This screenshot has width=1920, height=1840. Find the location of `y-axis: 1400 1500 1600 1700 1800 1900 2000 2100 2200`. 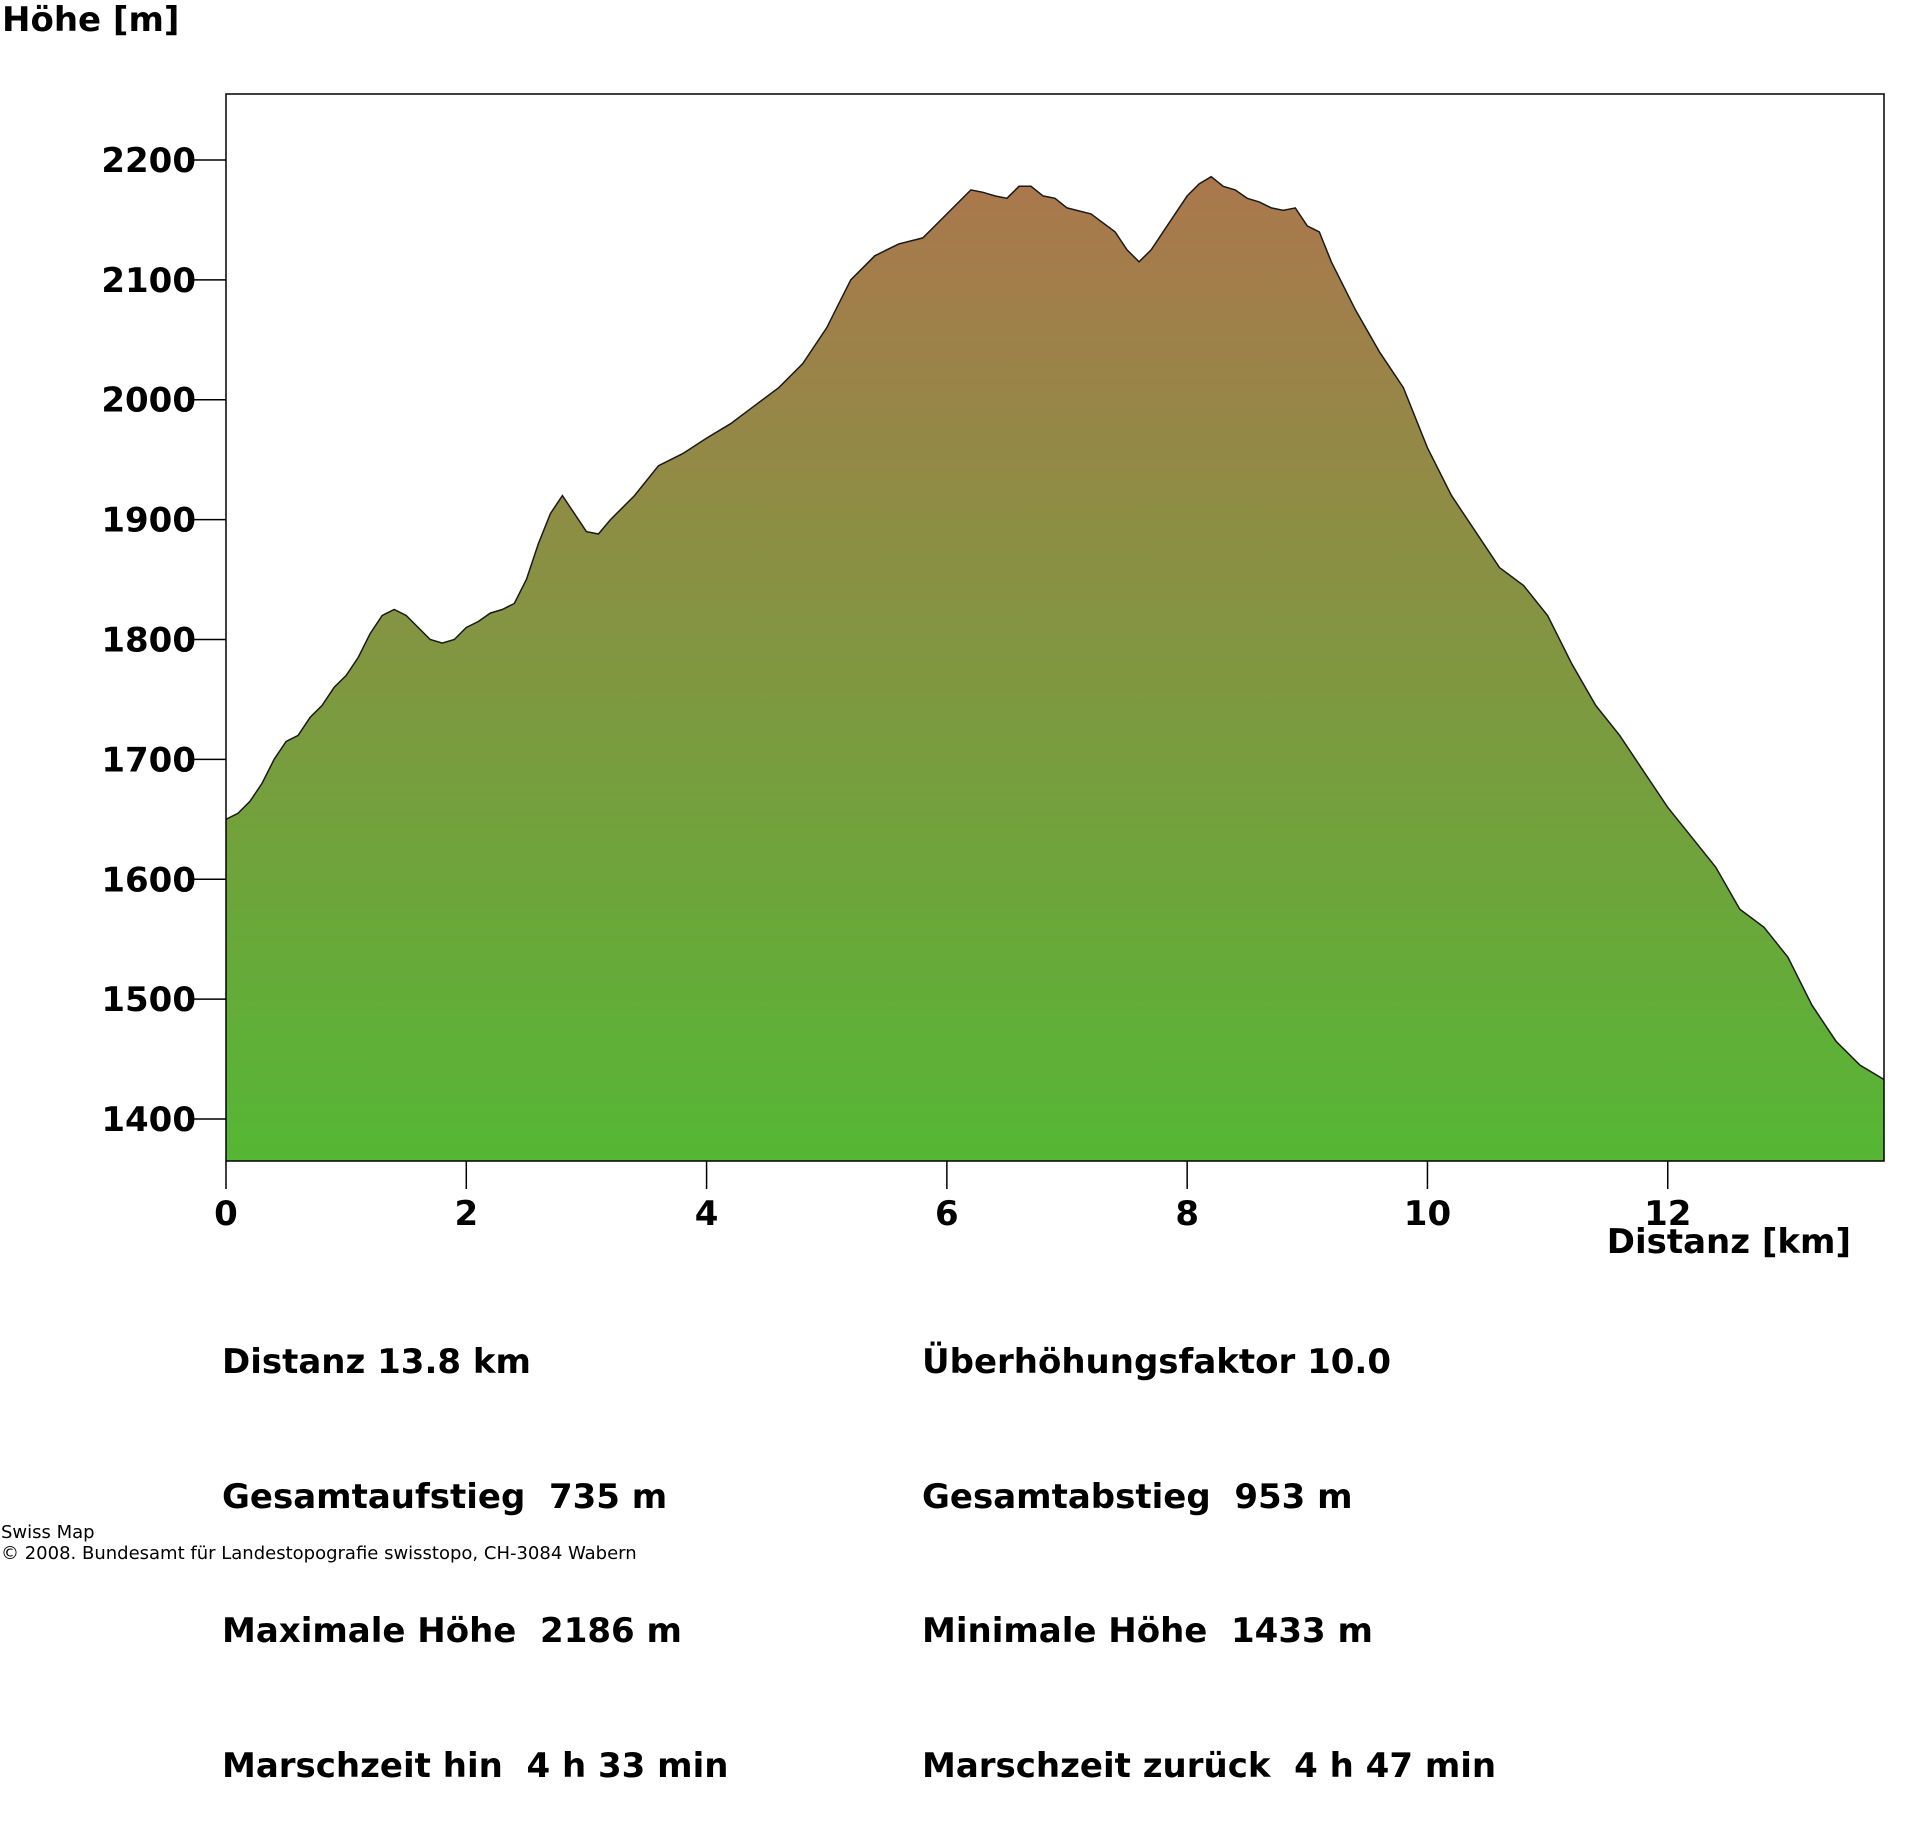

y-axis: 1400 1500 1600 1700 1800 1900 2000 2100 2200 is located at coordinates (163, 640).